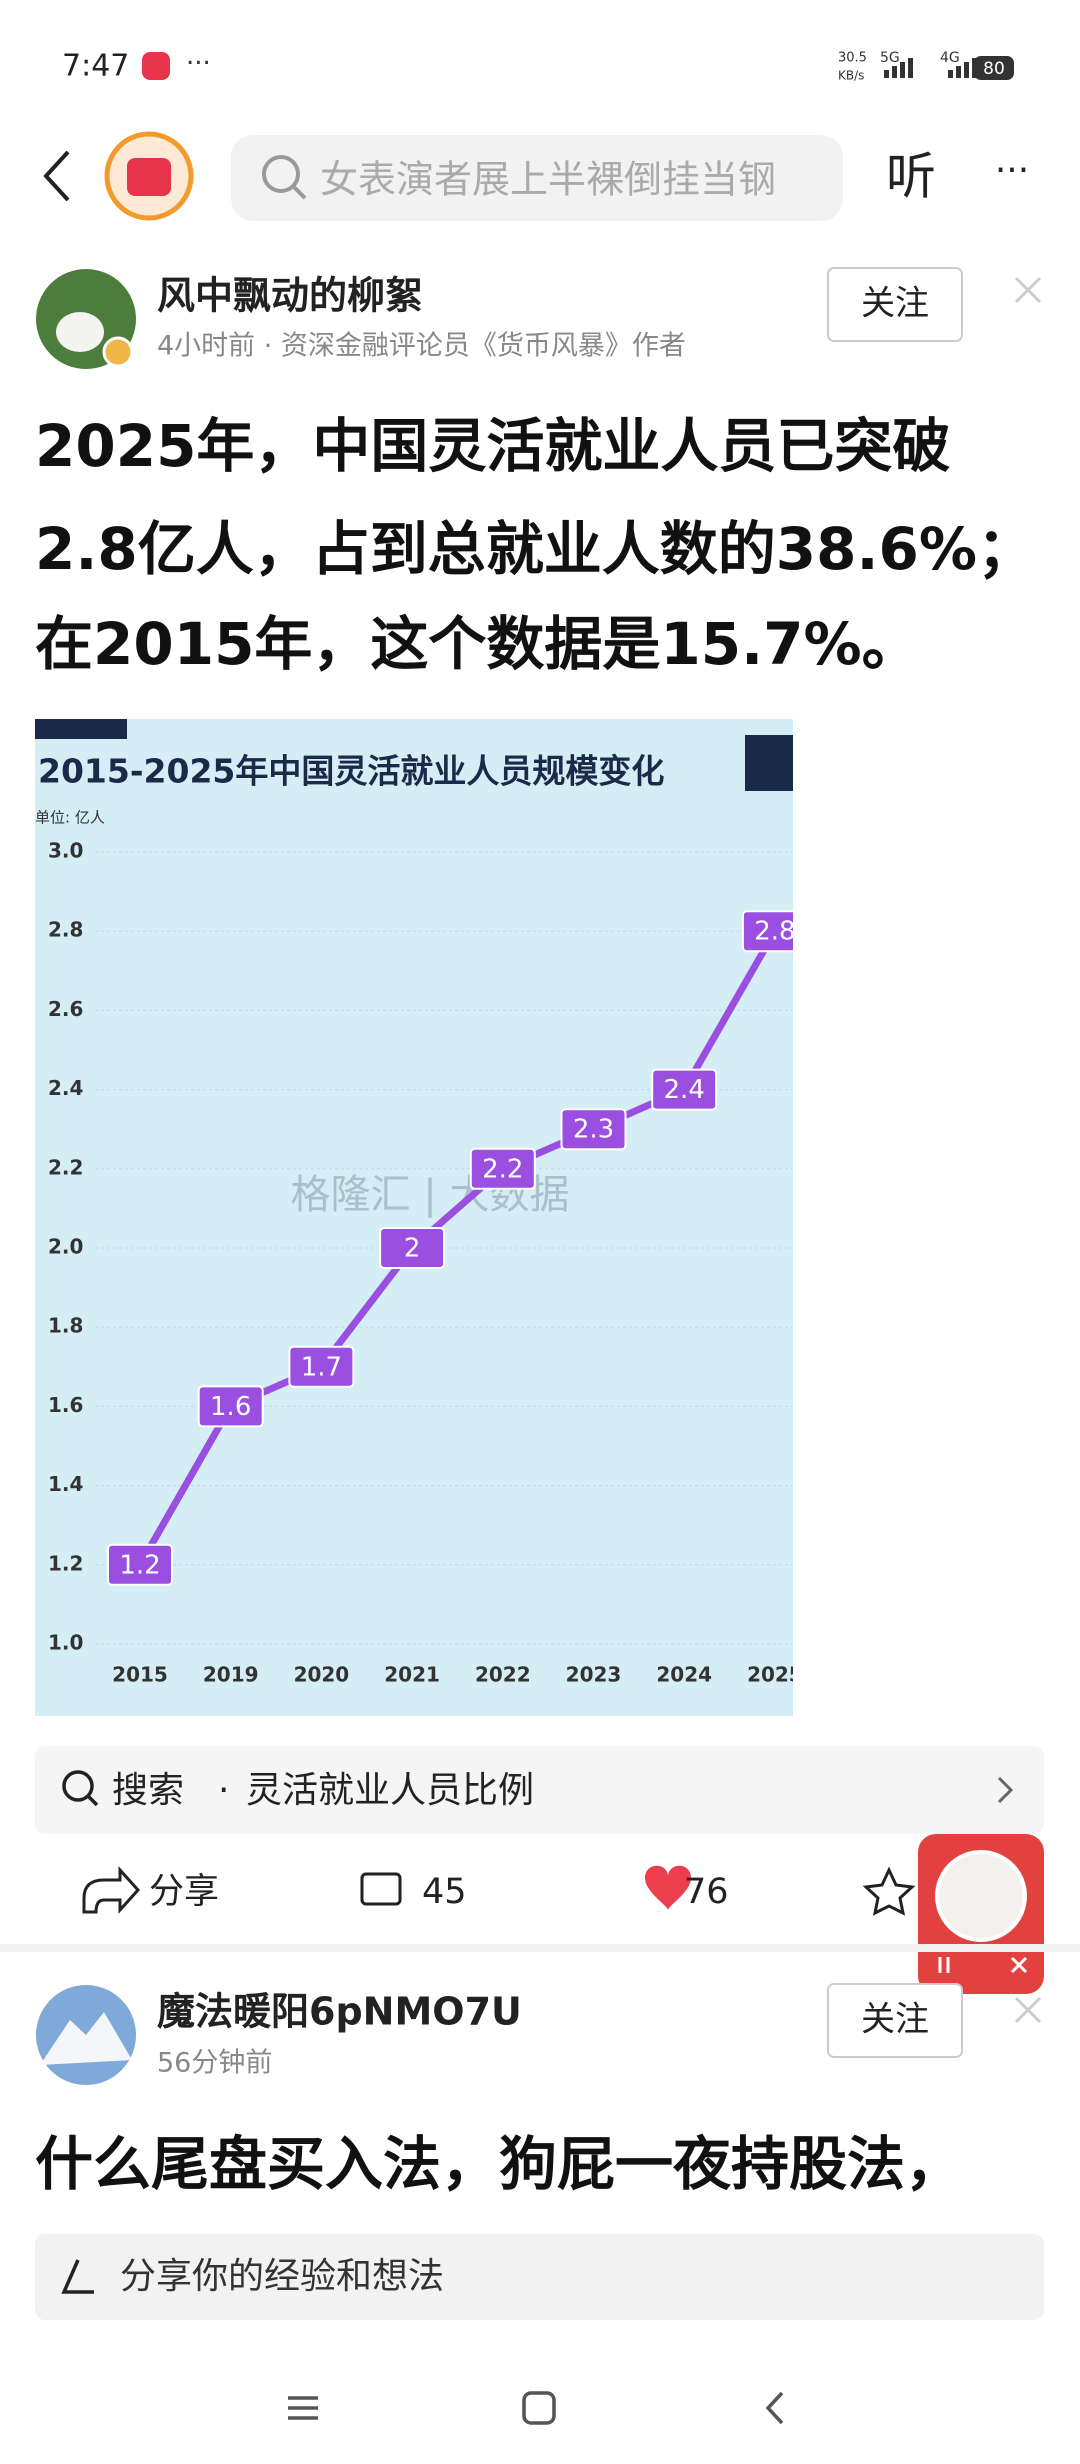 Image resolution: width=1080 pixels, height=2464 pixels. What do you see at coordinates (149, 177) in the screenshot?
I see `app-logo-mark` at bounding box center [149, 177].